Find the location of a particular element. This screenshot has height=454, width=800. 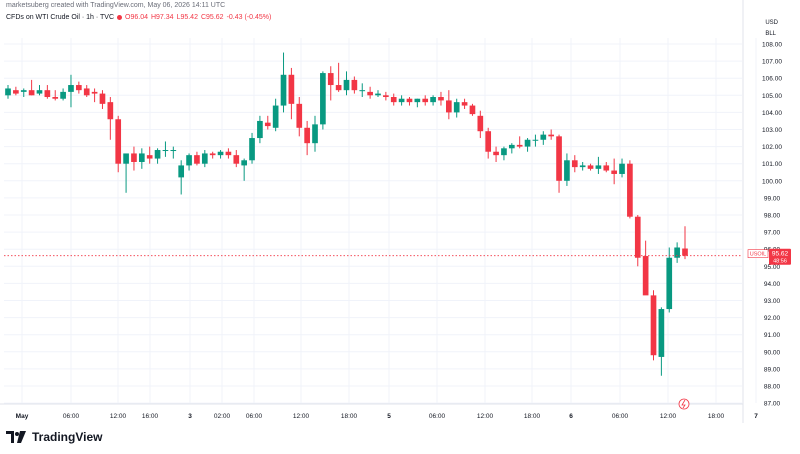

price-tick-label: 87.00 is located at coordinates (772, 404).